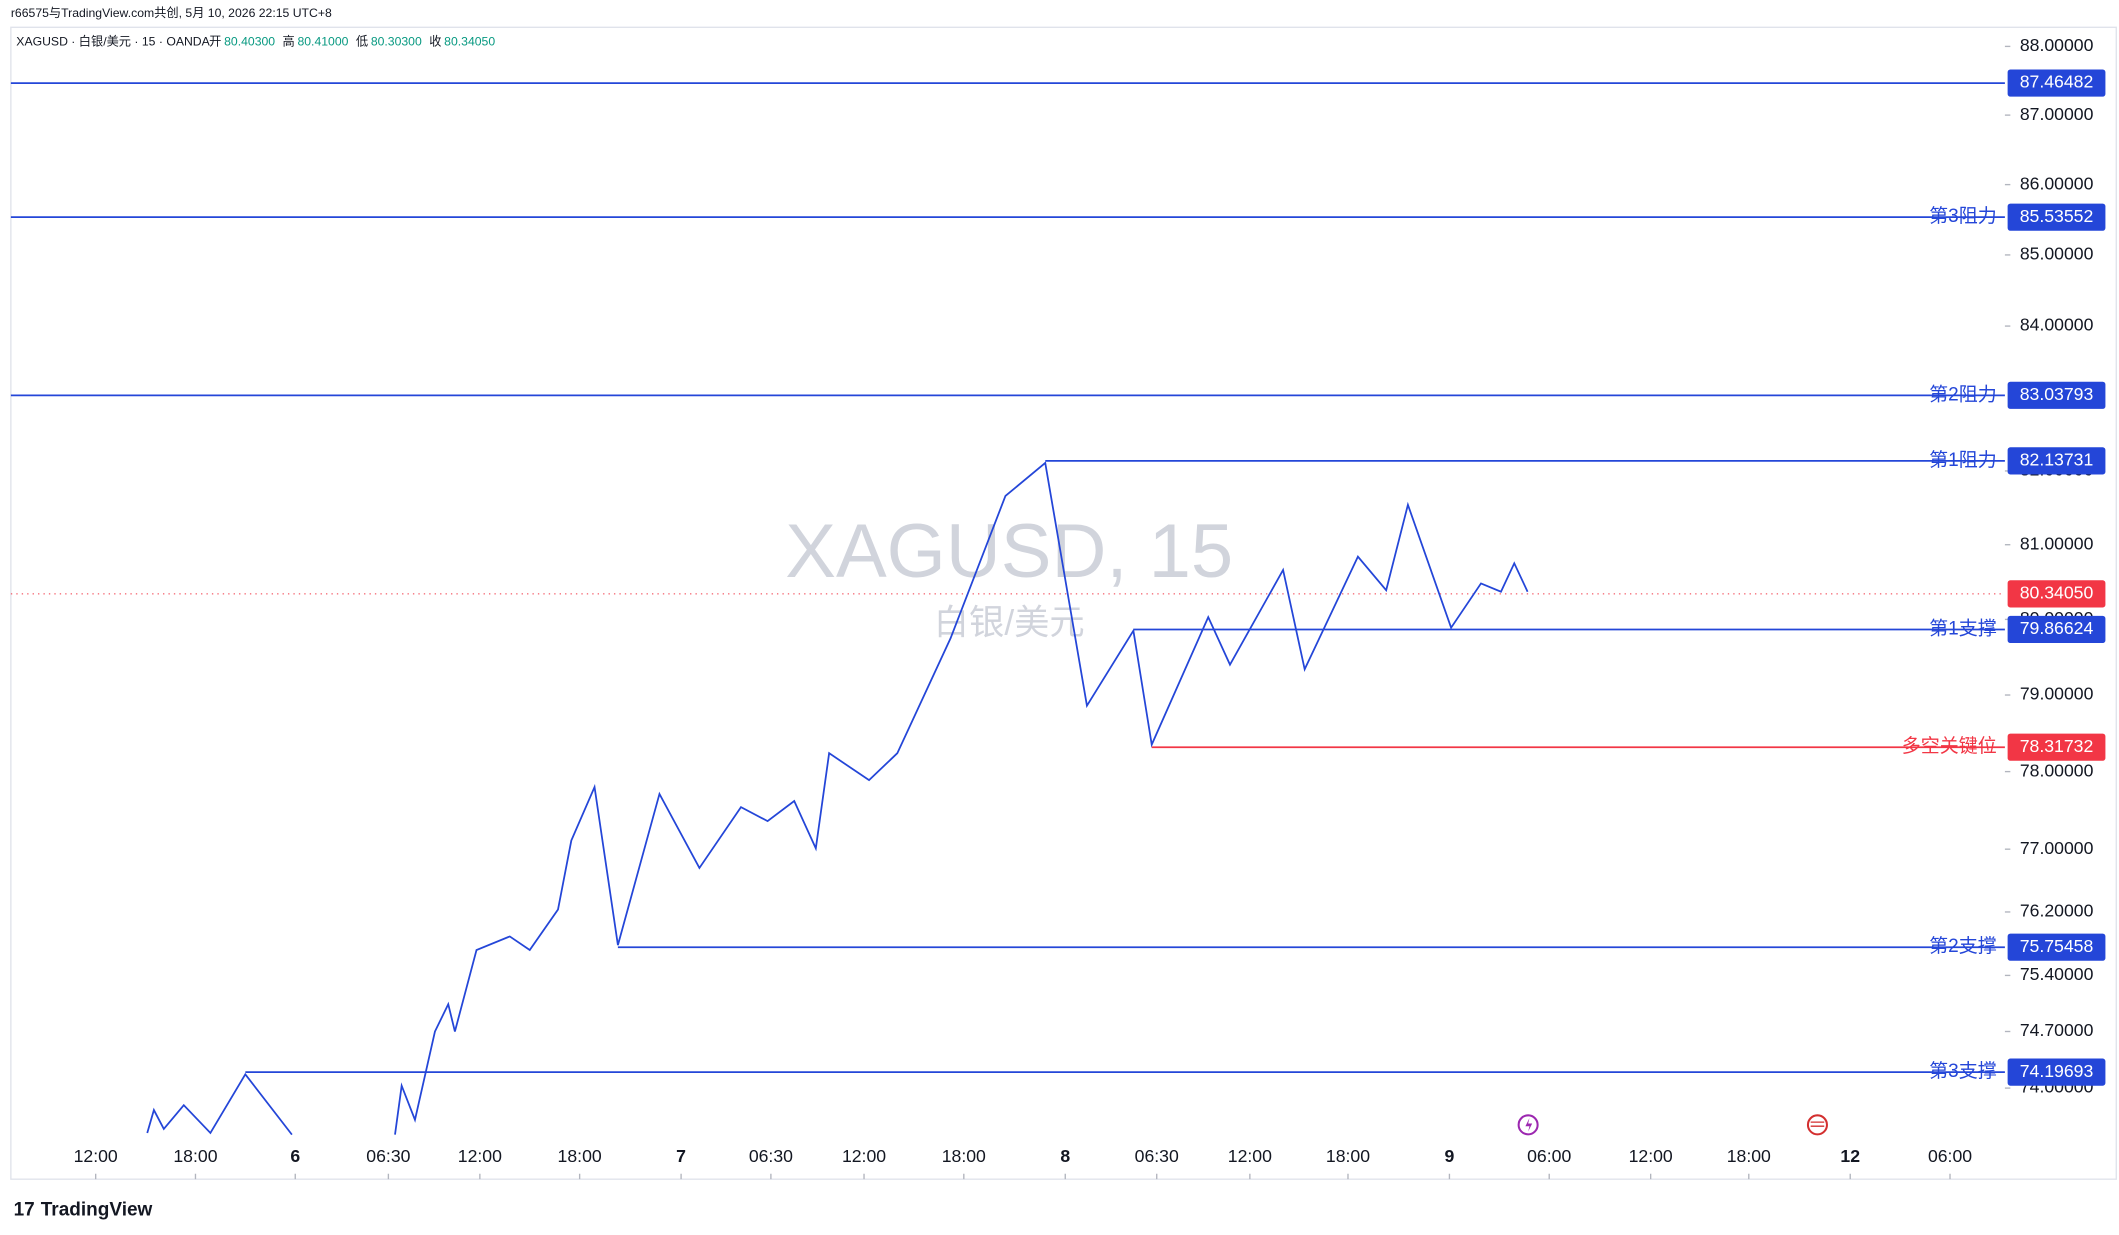 Image resolution: width=2119 pixels, height=1235 pixels. Describe the element at coordinates (2057, 254) in the screenshot. I see `y-tick-label: 85.00000` at that location.